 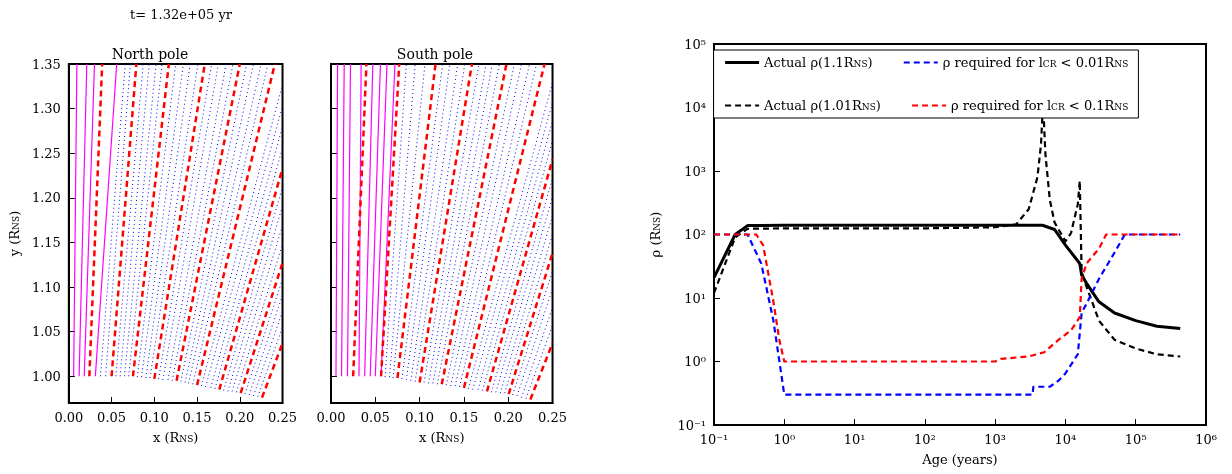 I want to click on y-tick-label: 10⁰, so click(x=695, y=361).